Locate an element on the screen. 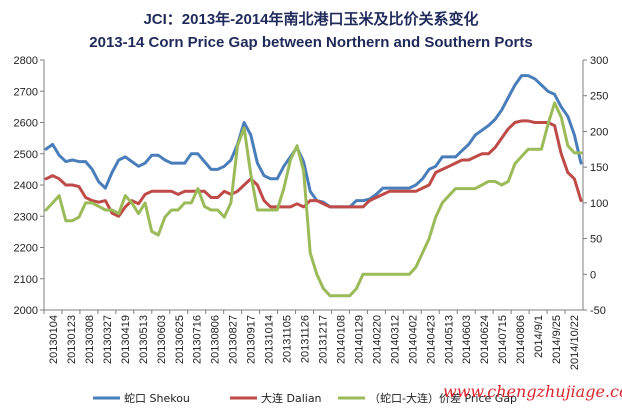  x-axis-tick-label: 20130104 is located at coordinates (54, 339).